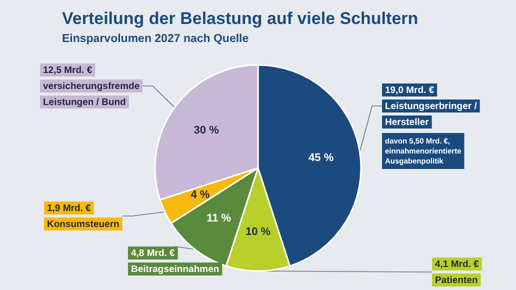  What do you see at coordinates (175, 261) in the screenshot?
I see `slice-label: 4,8 Mrd. € Beitragseinnahmen` at bounding box center [175, 261].